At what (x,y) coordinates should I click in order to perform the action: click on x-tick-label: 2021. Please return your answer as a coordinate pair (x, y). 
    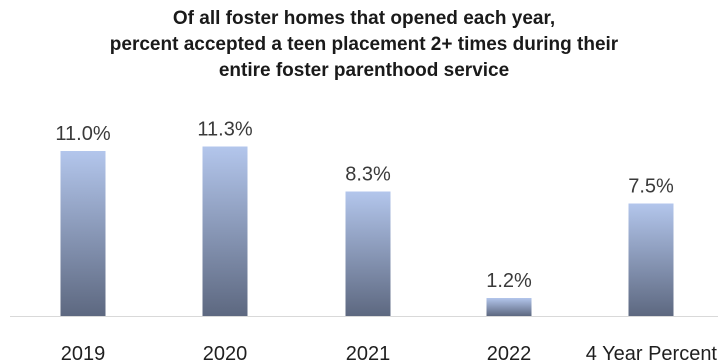
    Looking at the image, I should click on (368, 353).